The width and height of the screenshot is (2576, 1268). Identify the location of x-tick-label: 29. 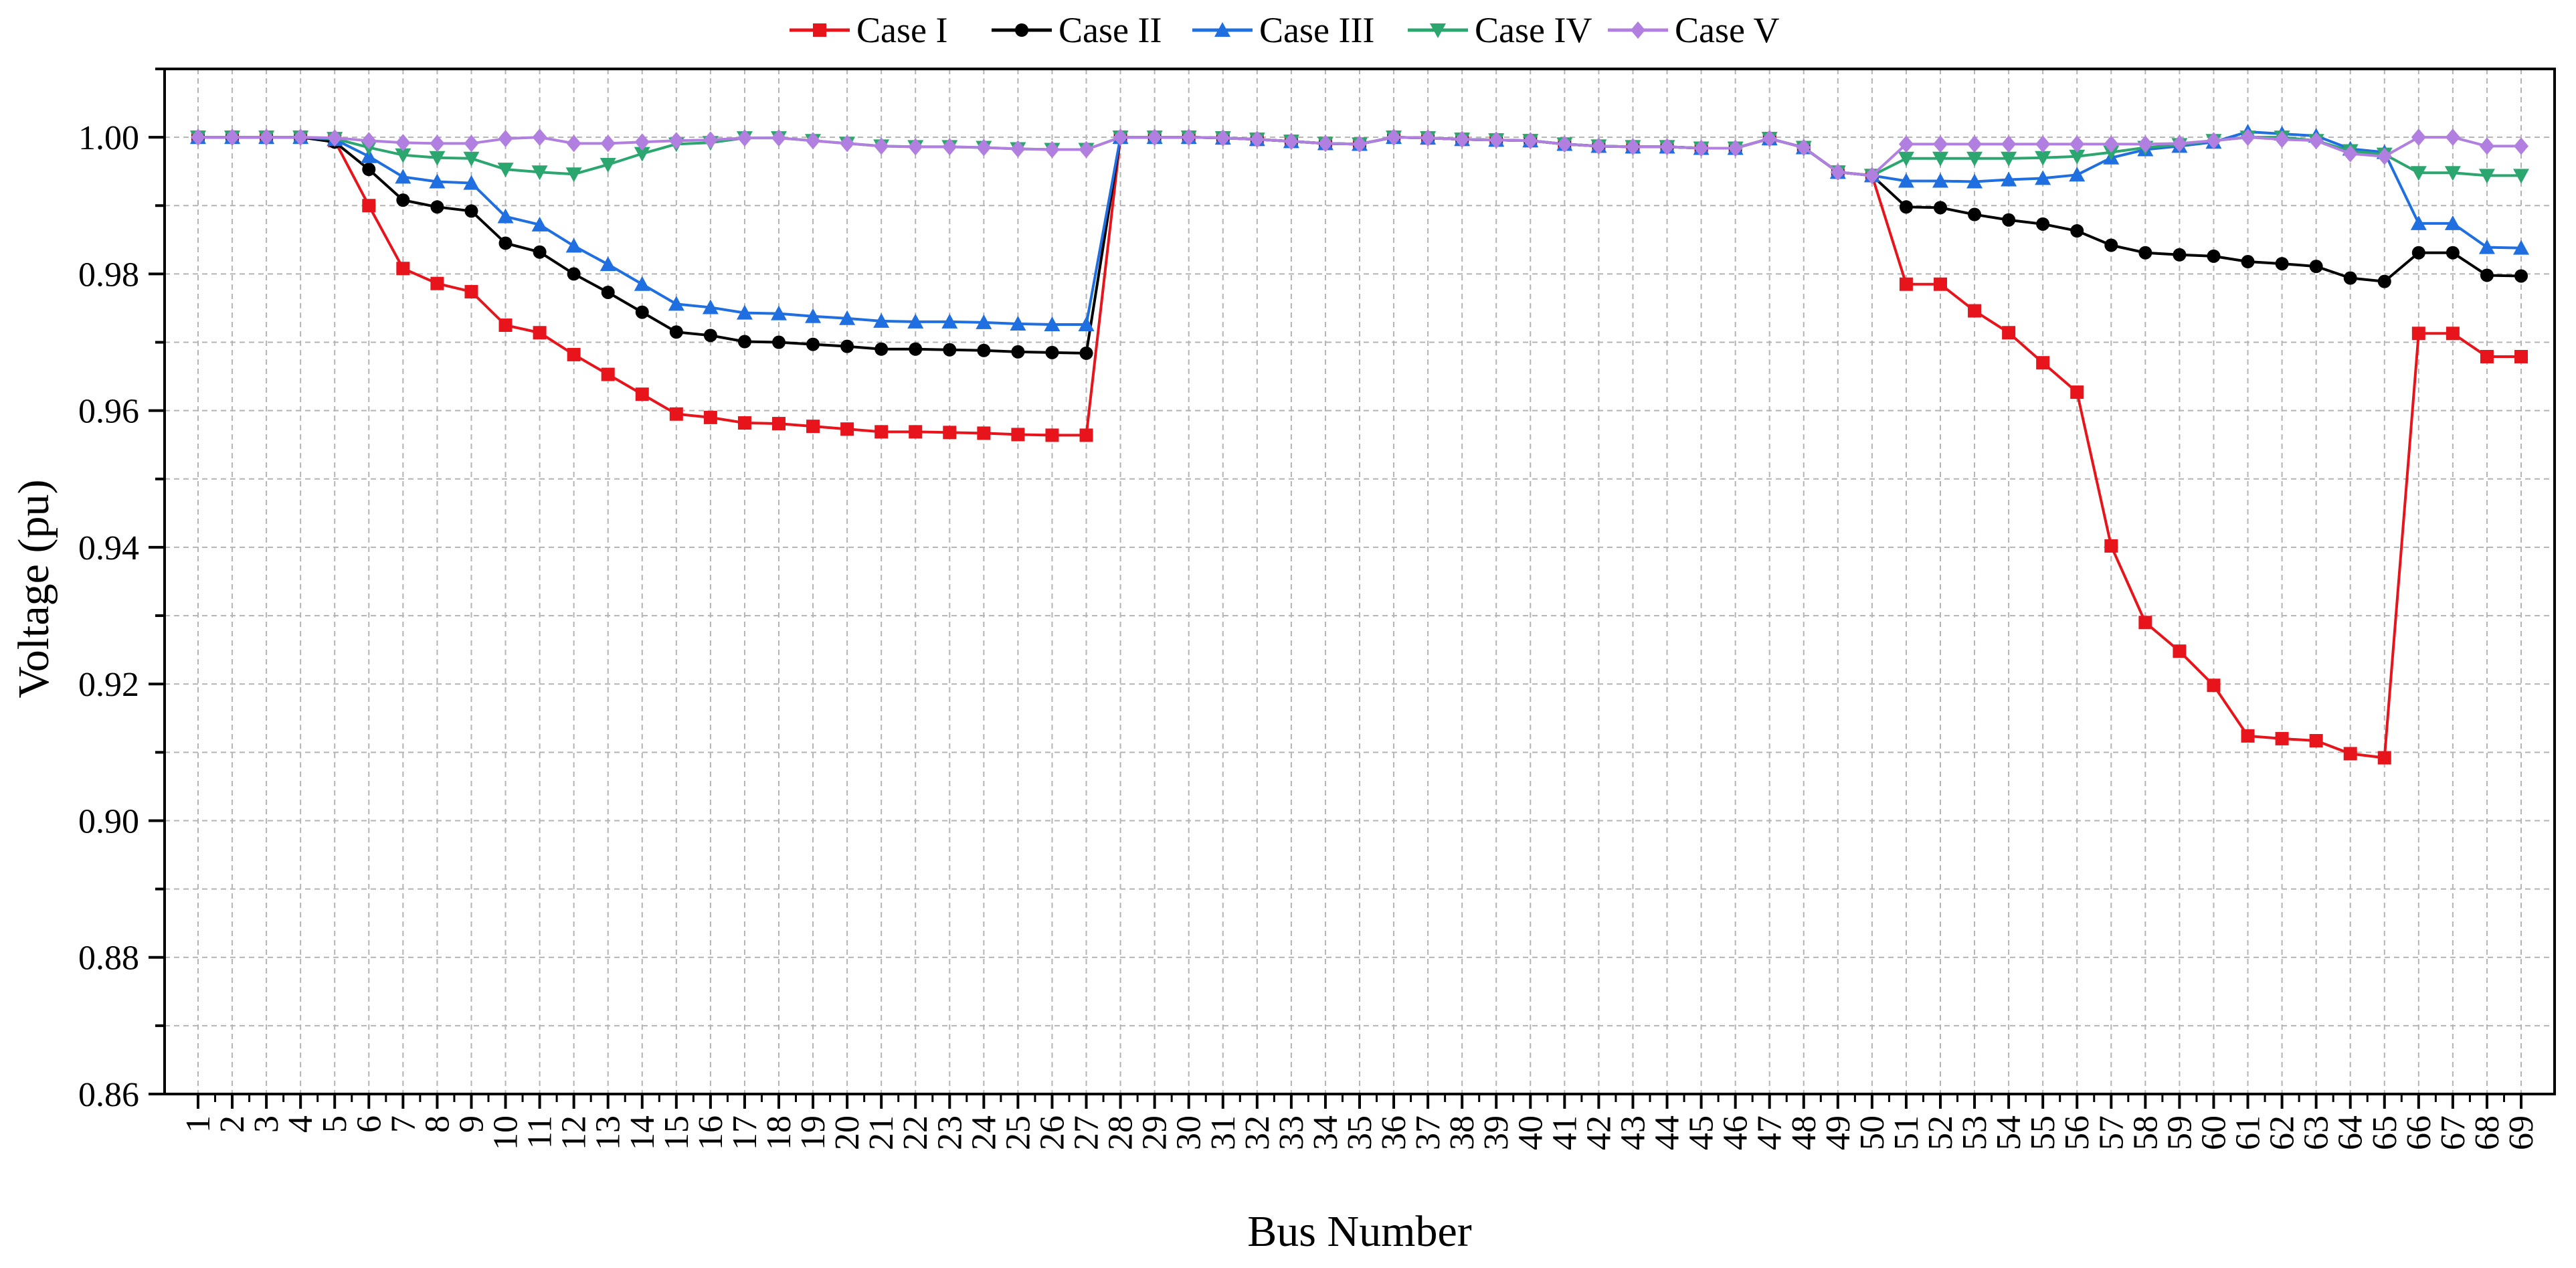
(1155, 1133).